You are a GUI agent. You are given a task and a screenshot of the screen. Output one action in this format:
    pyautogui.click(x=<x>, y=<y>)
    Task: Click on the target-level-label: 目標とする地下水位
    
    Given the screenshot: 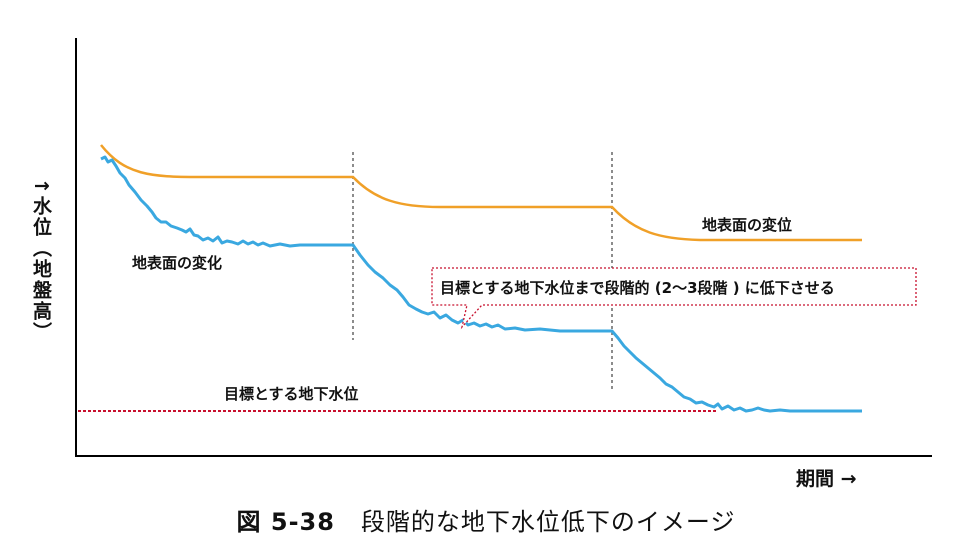 What is the action you would take?
    pyautogui.click(x=291, y=394)
    